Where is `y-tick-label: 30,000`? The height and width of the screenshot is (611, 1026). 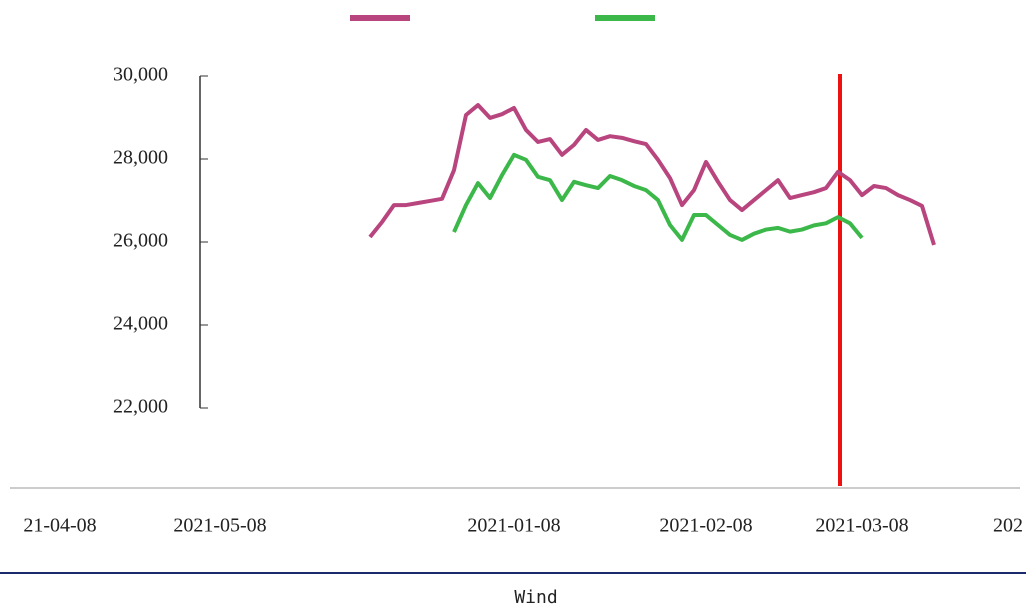
y-tick-label: 30,000 is located at coordinates (140, 75).